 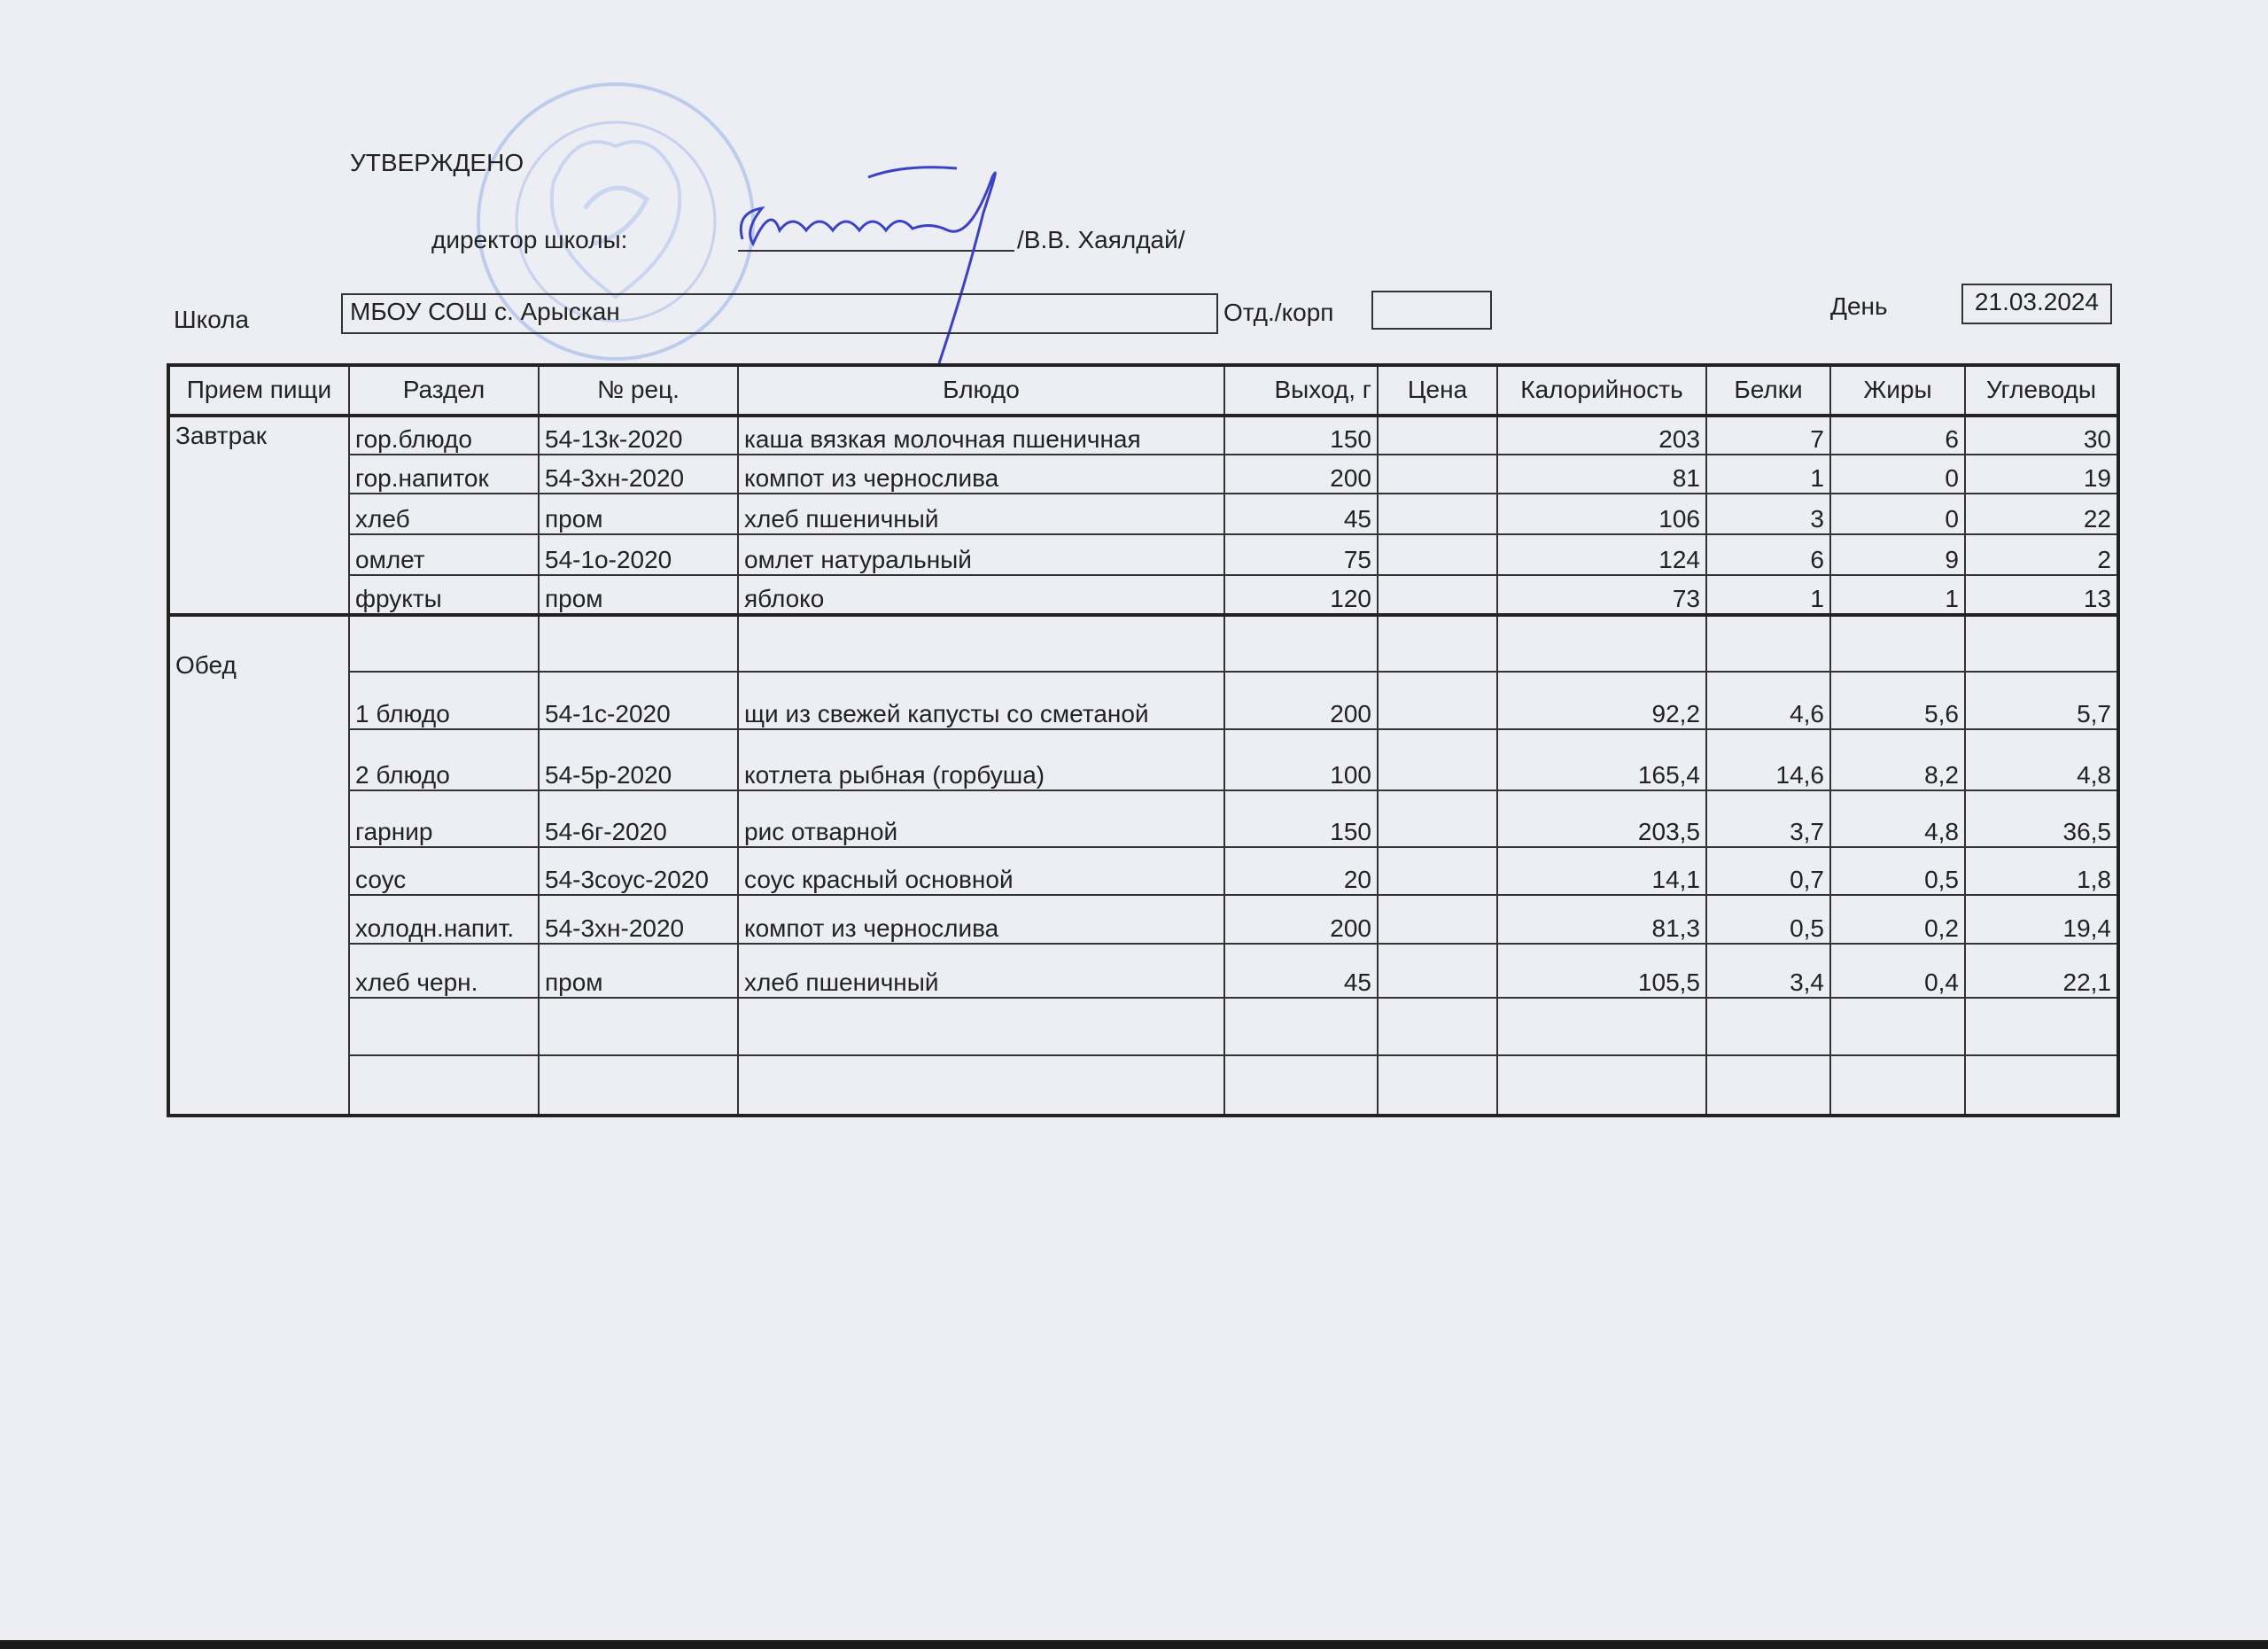 What do you see at coordinates (1768, 1026) in the screenshot?
I see `cell-protein` at bounding box center [1768, 1026].